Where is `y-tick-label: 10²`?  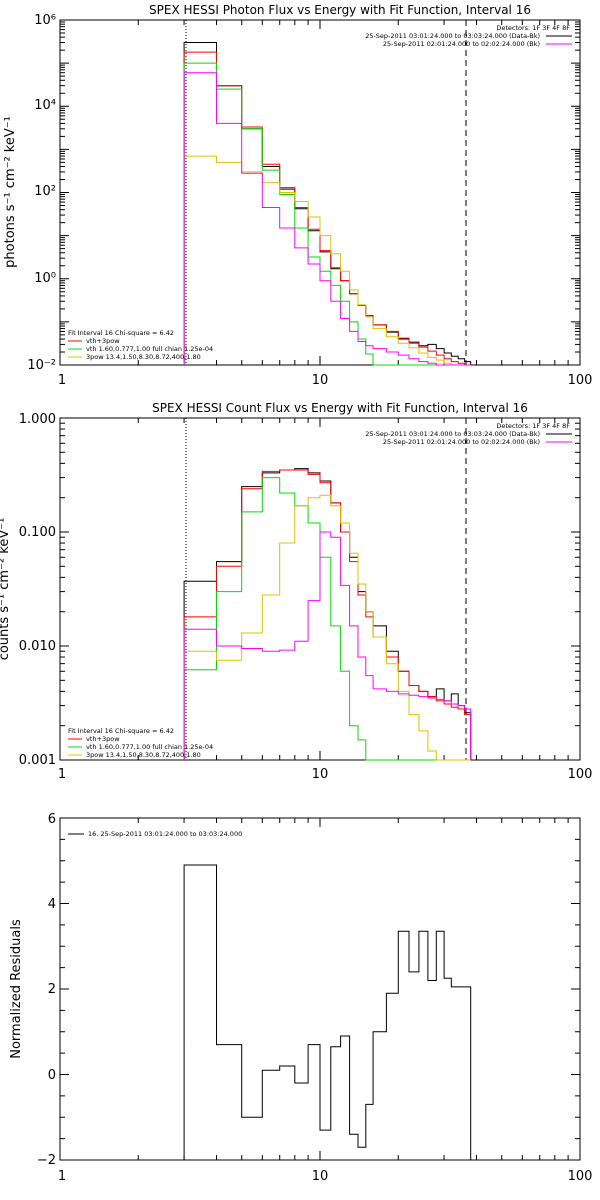 y-tick-label: 10² is located at coordinates (45, 191).